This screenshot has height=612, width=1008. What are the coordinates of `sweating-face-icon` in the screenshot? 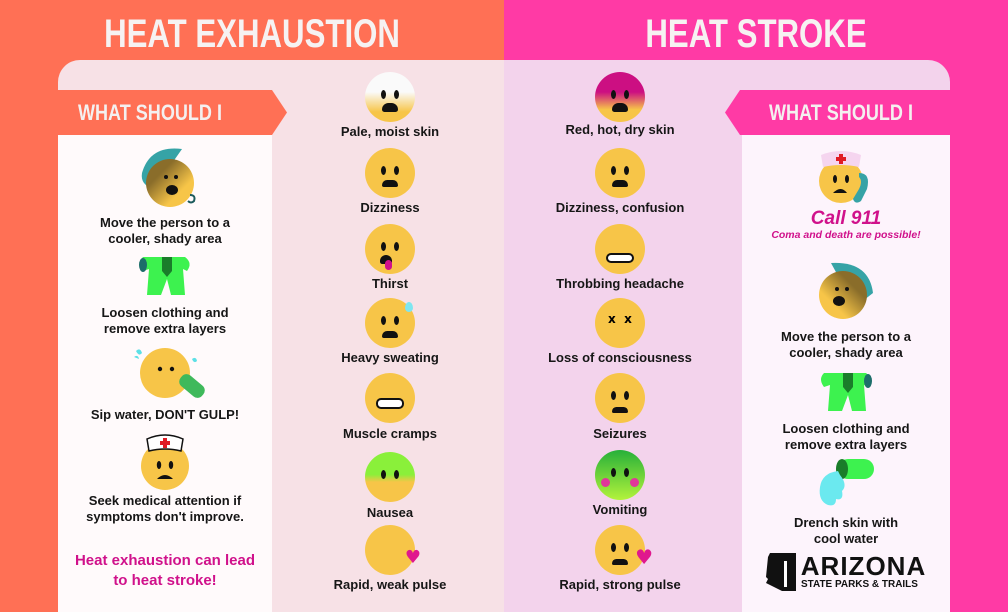 It's located at (390, 323).